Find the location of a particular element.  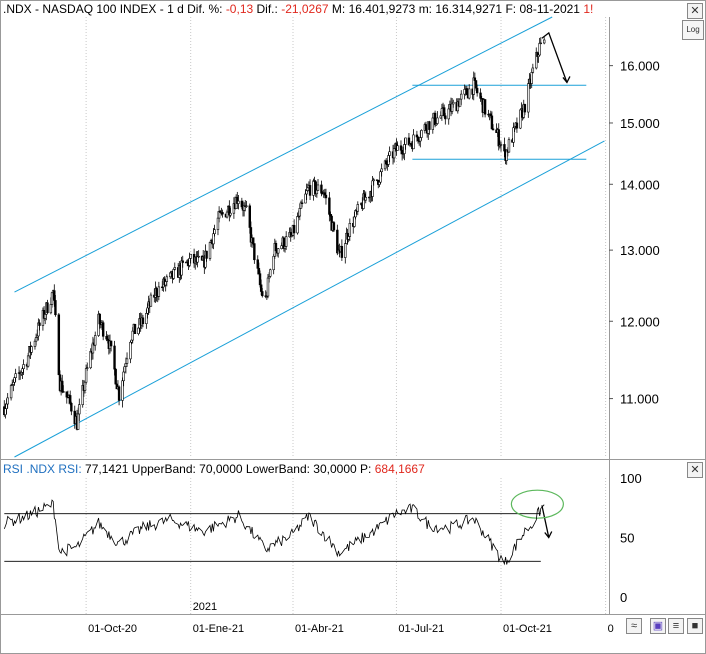

close-button: ✕ is located at coordinates (695, 11).